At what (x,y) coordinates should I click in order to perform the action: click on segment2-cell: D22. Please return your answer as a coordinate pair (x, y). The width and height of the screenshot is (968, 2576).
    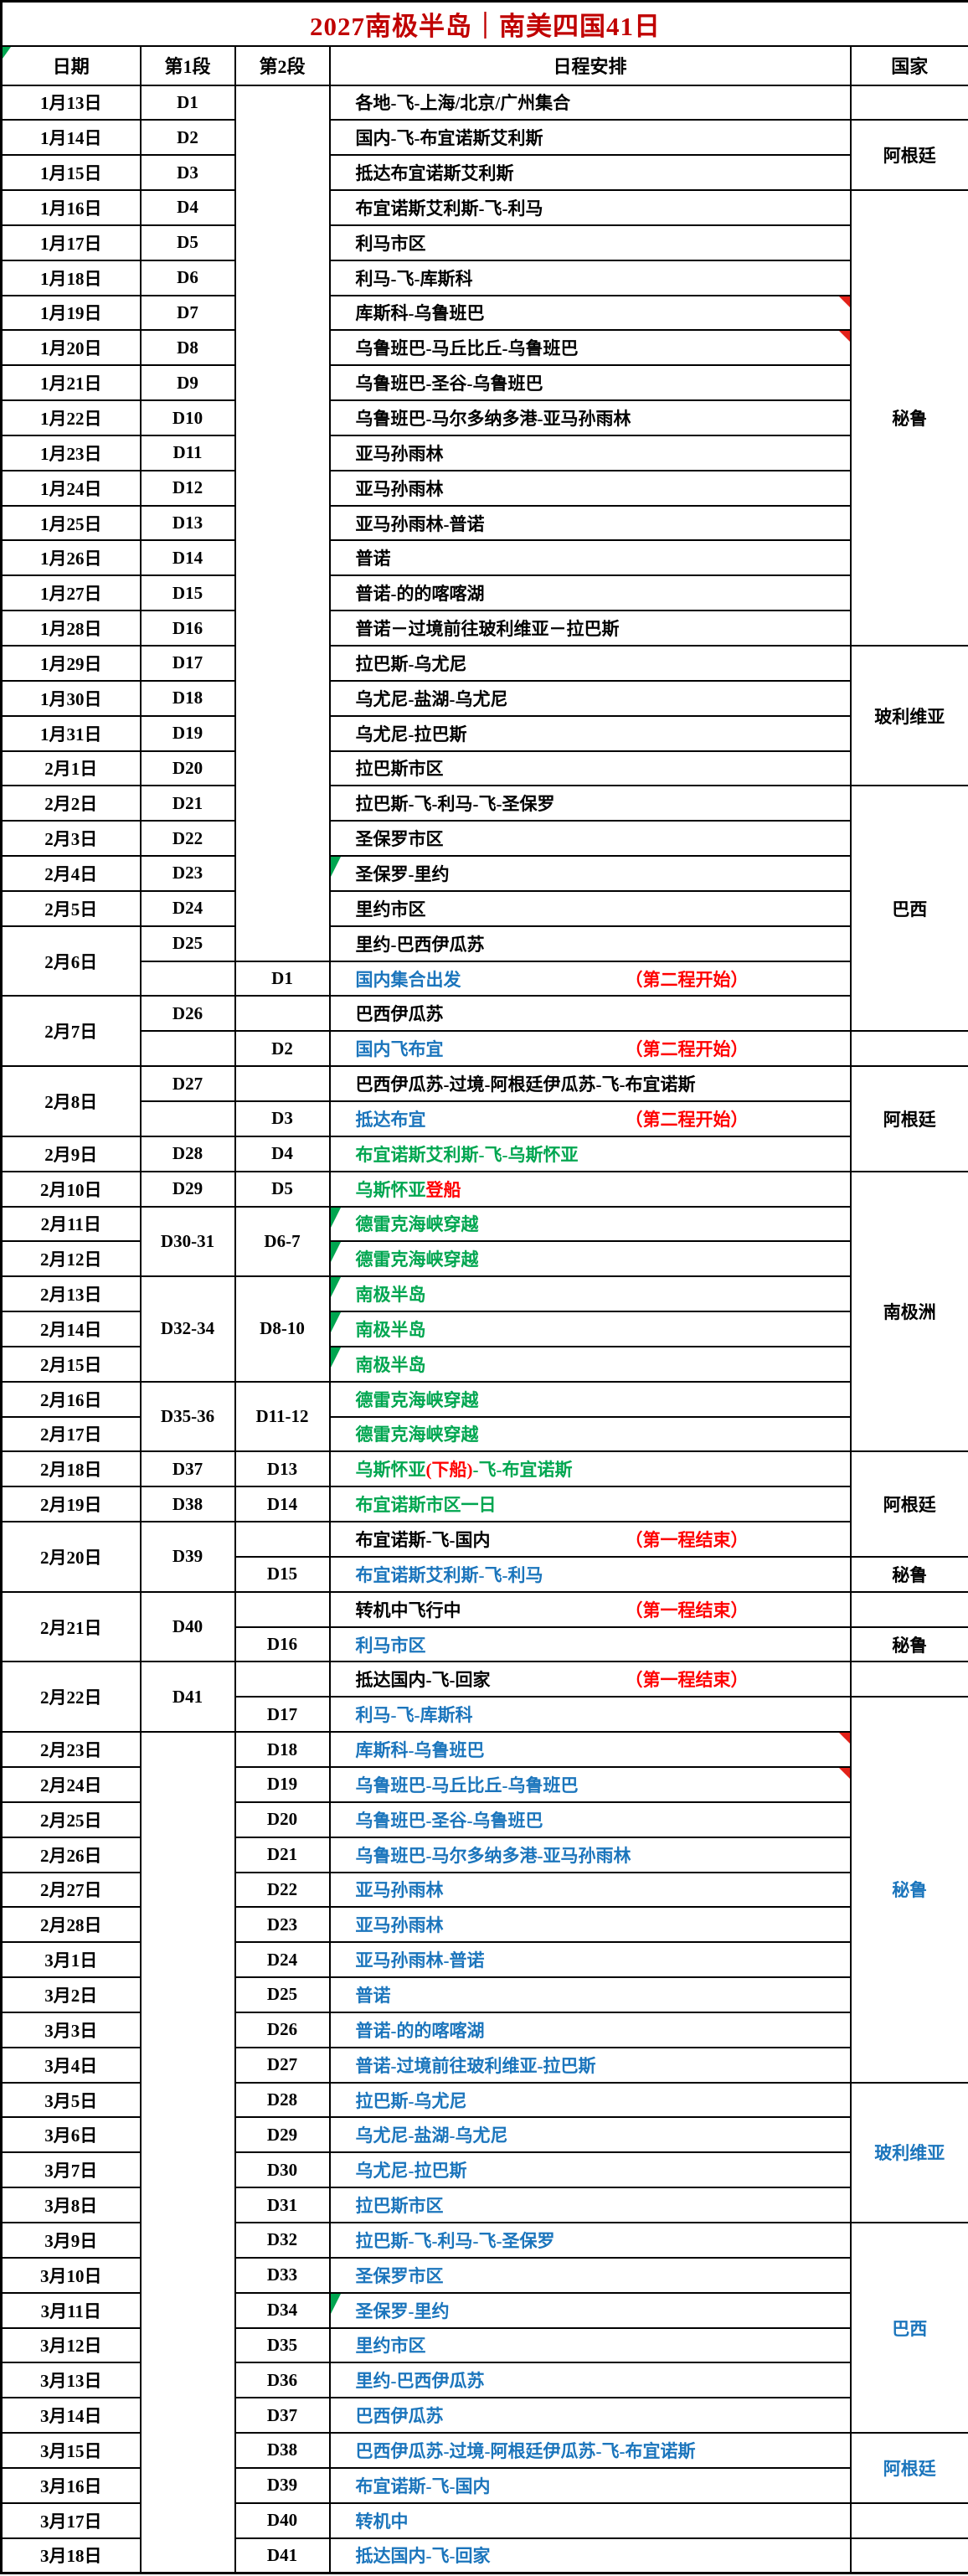
    Looking at the image, I should click on (282, 1890).